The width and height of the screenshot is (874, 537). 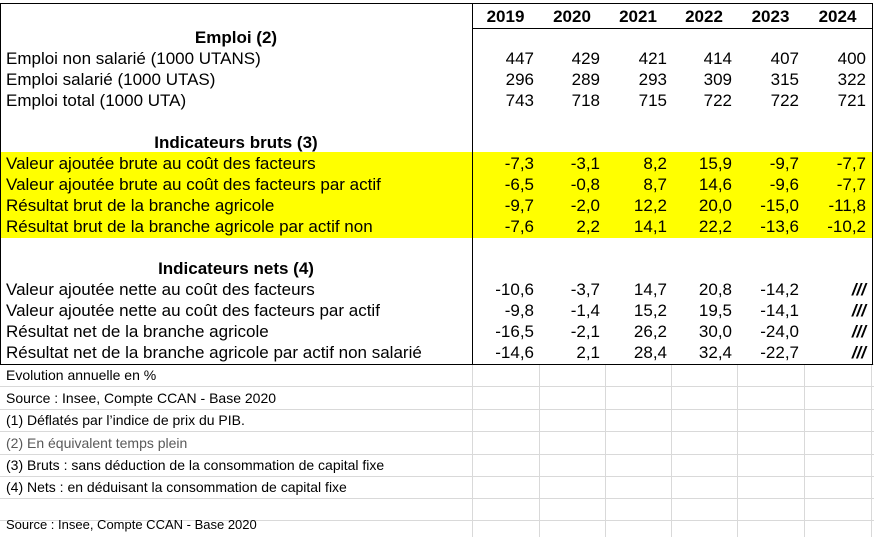 What do you see at coordinates (472, 183) in the screenshot?
I see `label-column-divider` at bounding box center [472, 183].